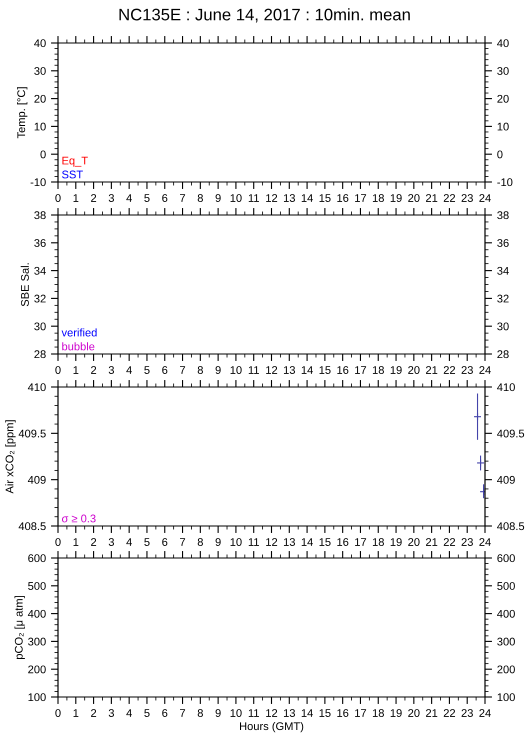  Describe the element at coordinates (506, 697) in the screenshot. I see `y2-tick-label: 100` at that location.